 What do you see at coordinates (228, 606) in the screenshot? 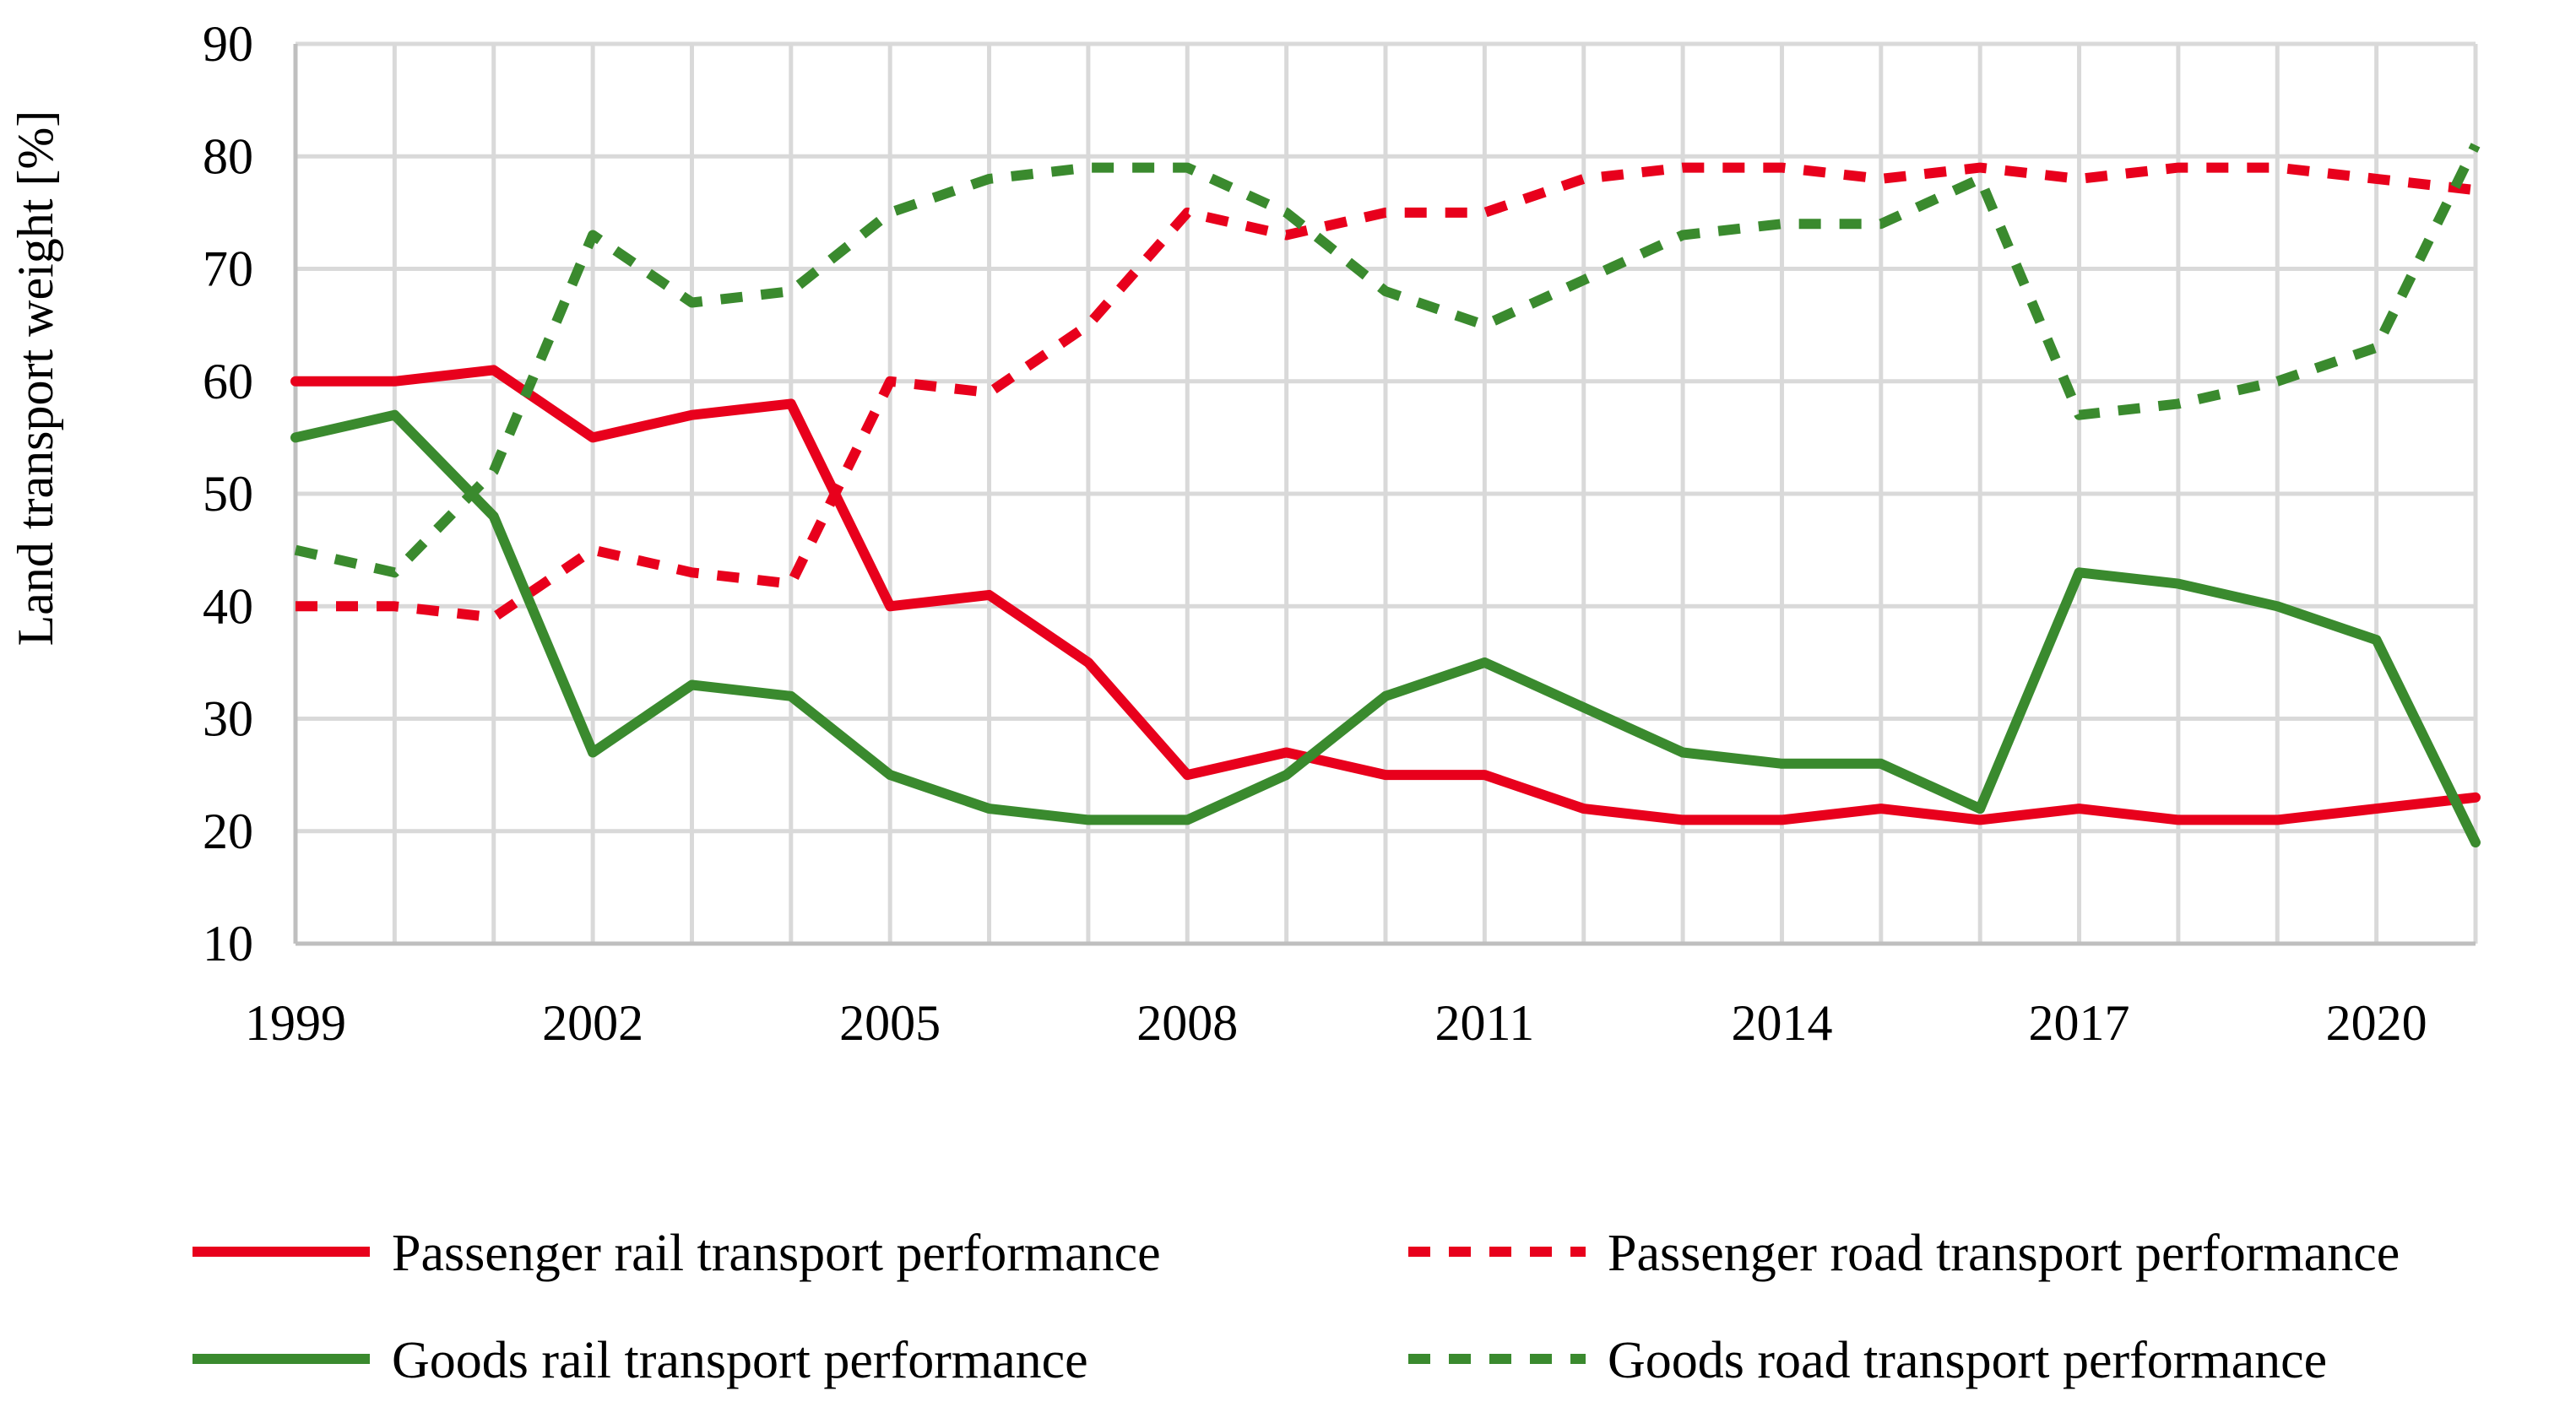
I see `y-tick-label: 40` at bounding box center [228, 606].